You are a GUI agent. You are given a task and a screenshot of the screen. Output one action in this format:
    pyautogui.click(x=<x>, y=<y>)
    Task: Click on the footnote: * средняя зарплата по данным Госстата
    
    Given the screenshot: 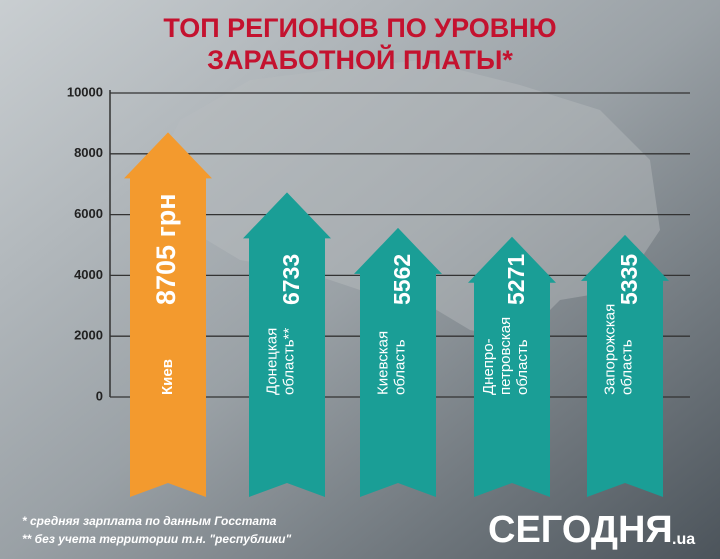 What is the action you would take?
    pyautogui.click(x=149, y=521)
    